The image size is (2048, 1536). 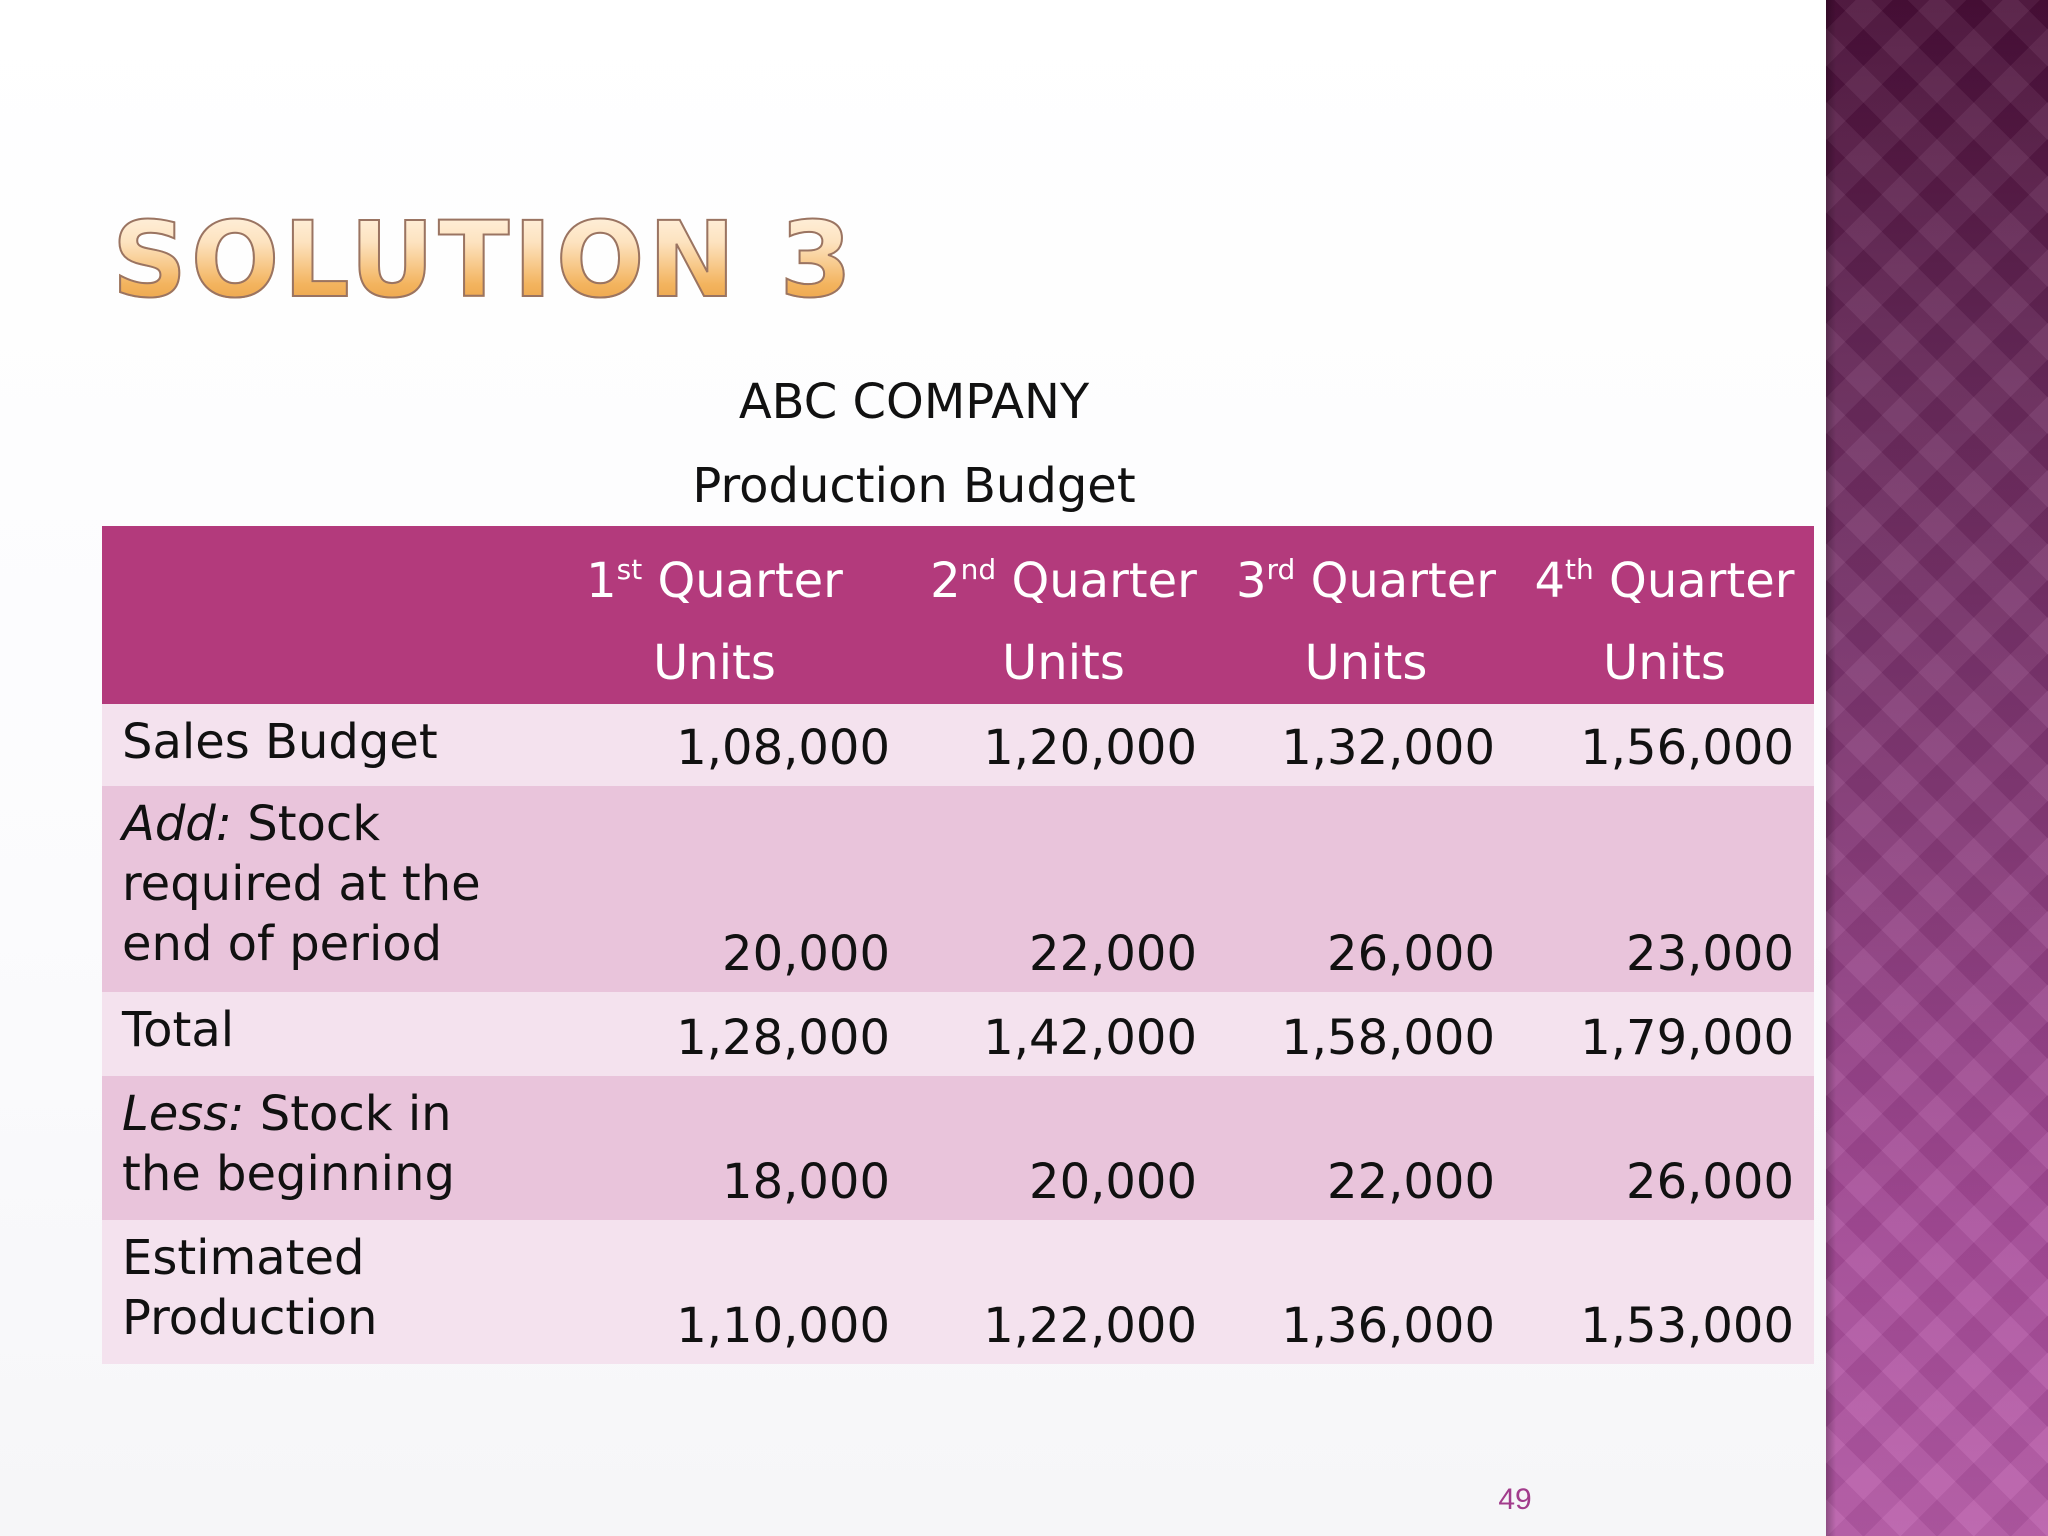 What do you see at coordinates (310, 1034) in the screenshot?
I see `row-label: Total` at bounding box center [310, 1034].